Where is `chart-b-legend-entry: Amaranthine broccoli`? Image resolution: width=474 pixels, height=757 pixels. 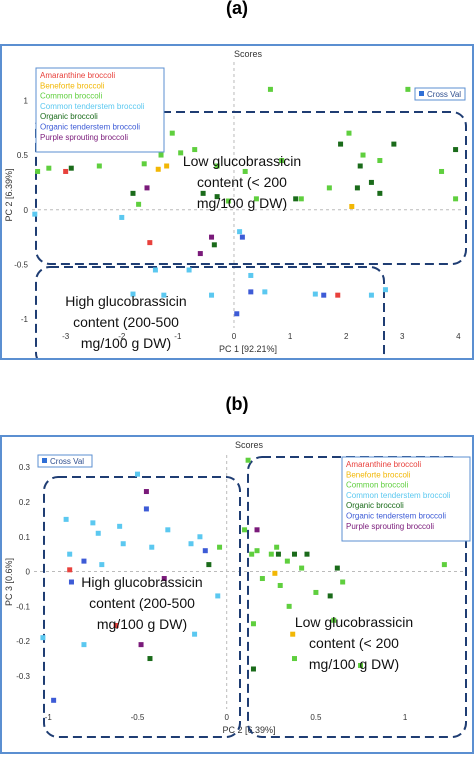
chart-b-legend-entry: Amaranthine broccoli is located at coordinates (383, 464).